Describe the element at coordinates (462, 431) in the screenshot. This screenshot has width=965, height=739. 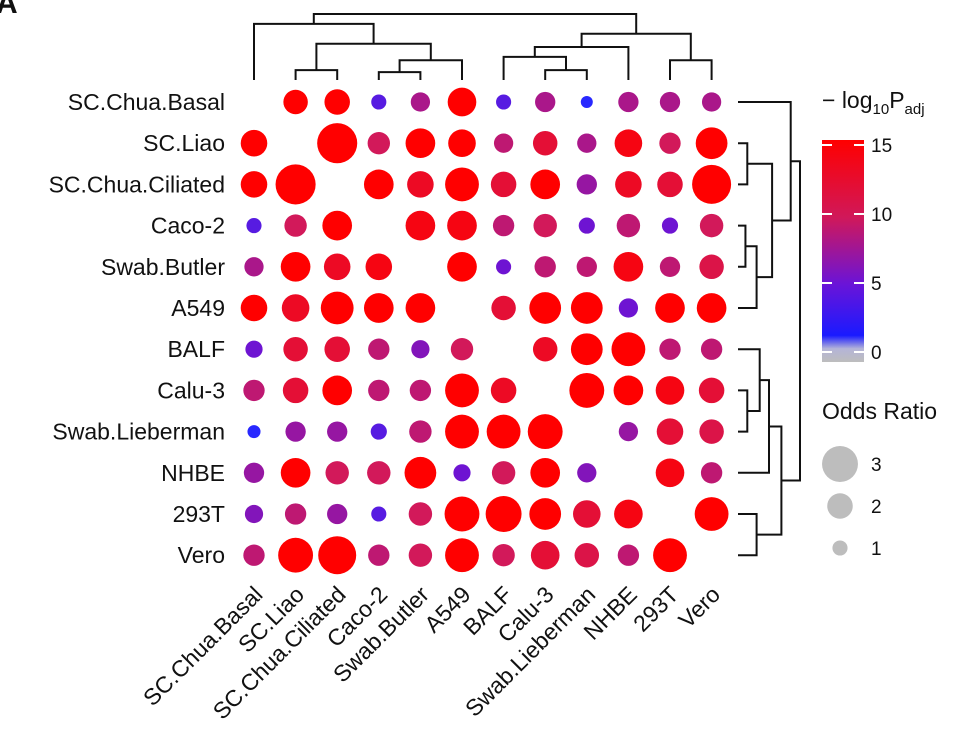
I see `dot-swab-lieberman-x-a549` at that location.